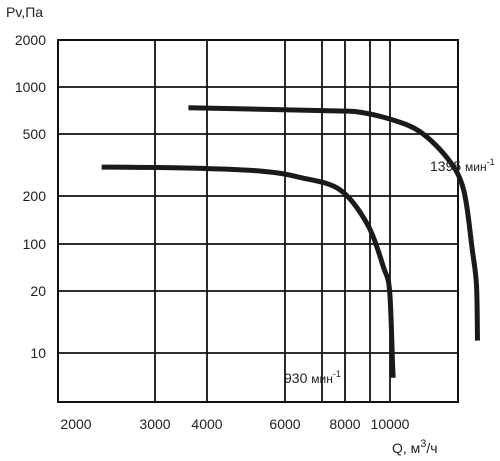  I want to click on y-tick-label: 20, so click(38, 291).